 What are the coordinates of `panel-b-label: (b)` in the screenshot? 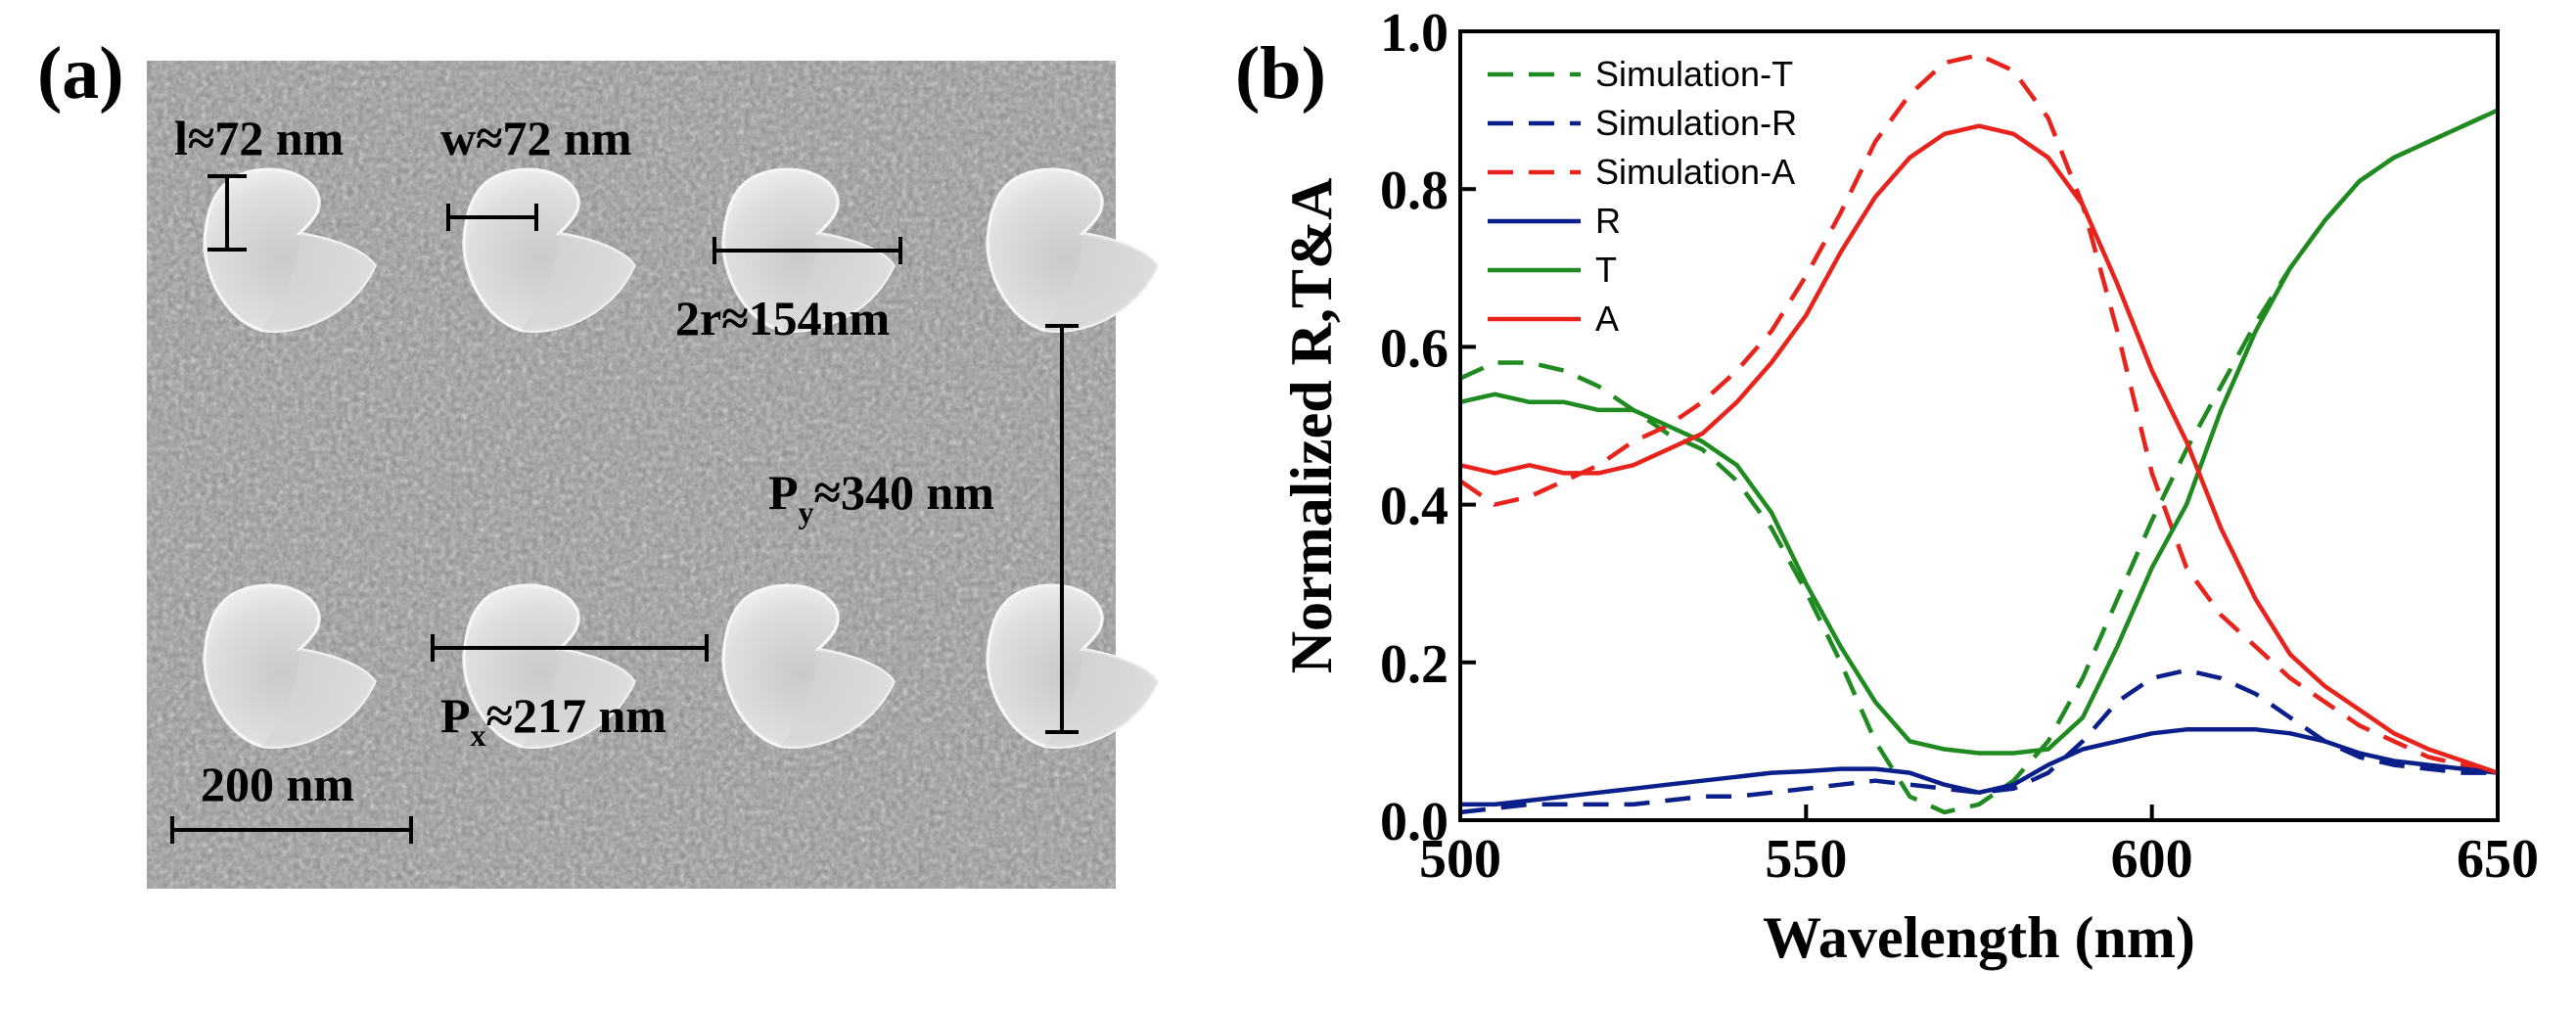 It's located at (1280, 73).